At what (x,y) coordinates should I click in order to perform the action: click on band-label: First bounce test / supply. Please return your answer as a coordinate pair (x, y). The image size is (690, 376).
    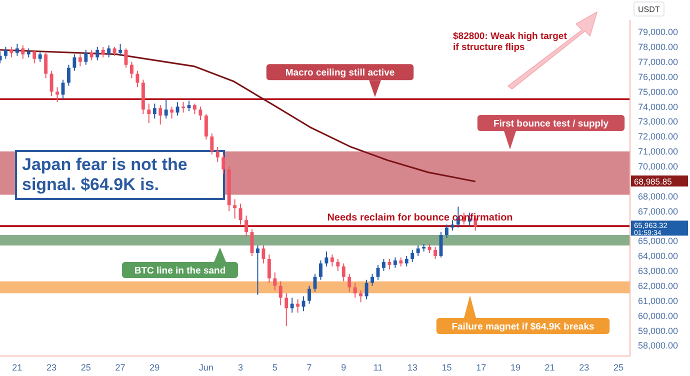
    Looking at the image, I should click on (551, 124).